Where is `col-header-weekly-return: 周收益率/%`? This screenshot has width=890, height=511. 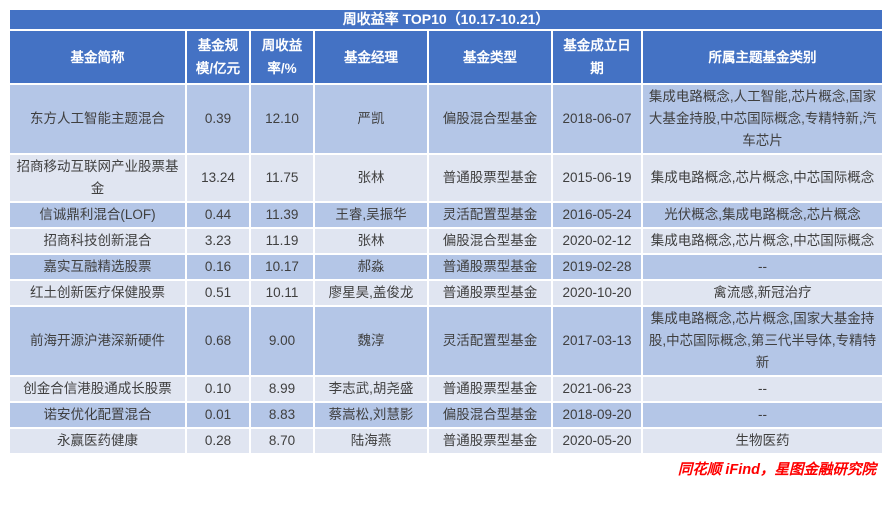
col-header-weekly-return: 周收益率/% is located at coordinates (282, 57).